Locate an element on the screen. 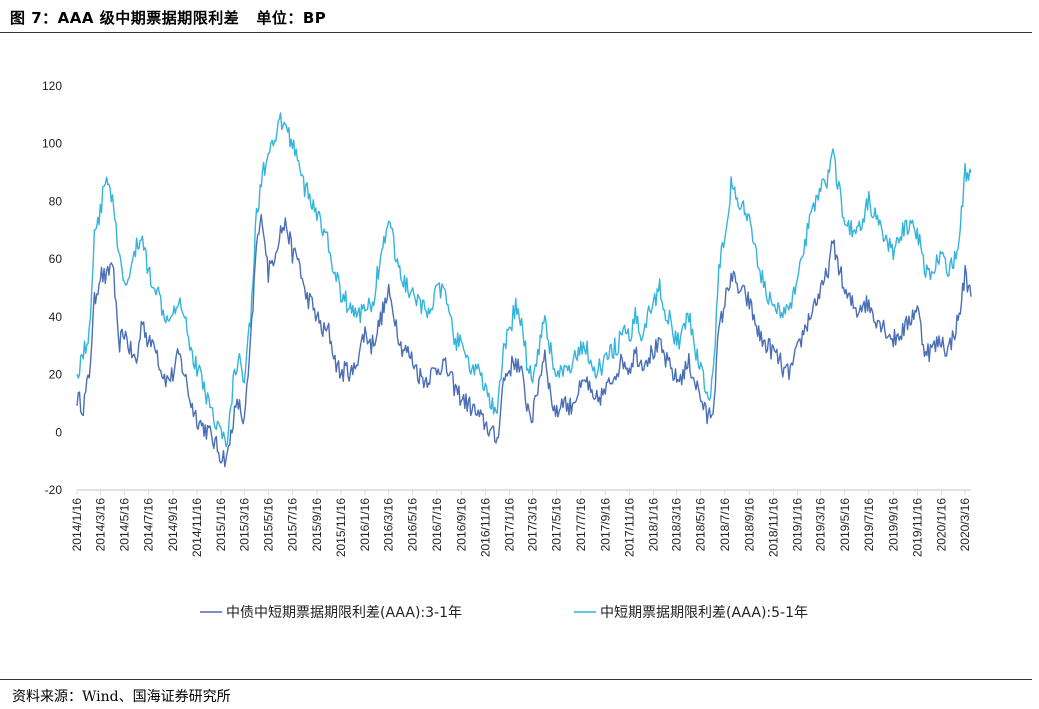 Image resolution: width=1039 pixels, height=709 pixels. x-tick-label: 2019/1/16 is located at coordinates (797, 525).